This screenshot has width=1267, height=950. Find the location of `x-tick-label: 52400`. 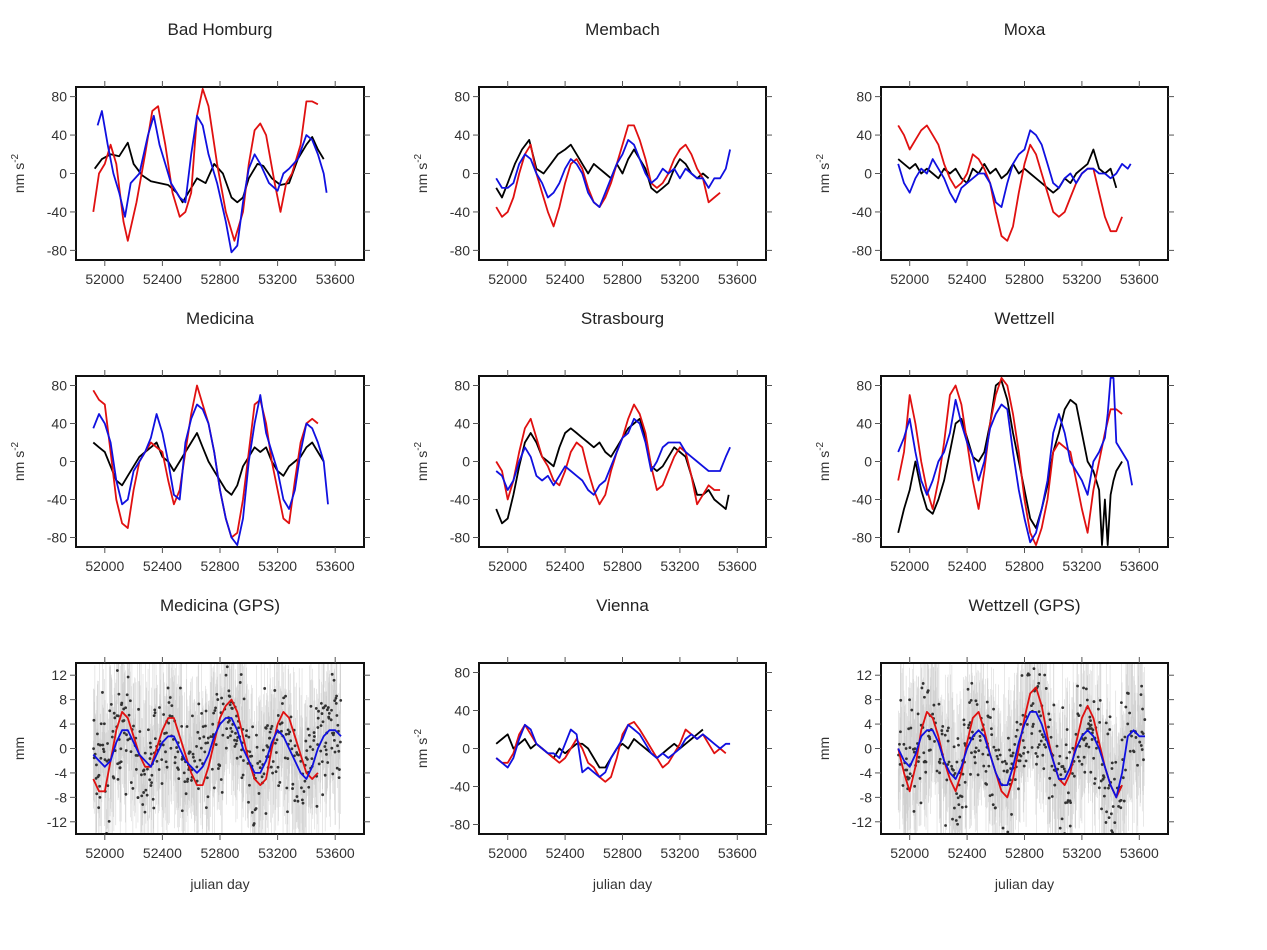

x-tick-label: 52400 is located at coordinates (565, 853).